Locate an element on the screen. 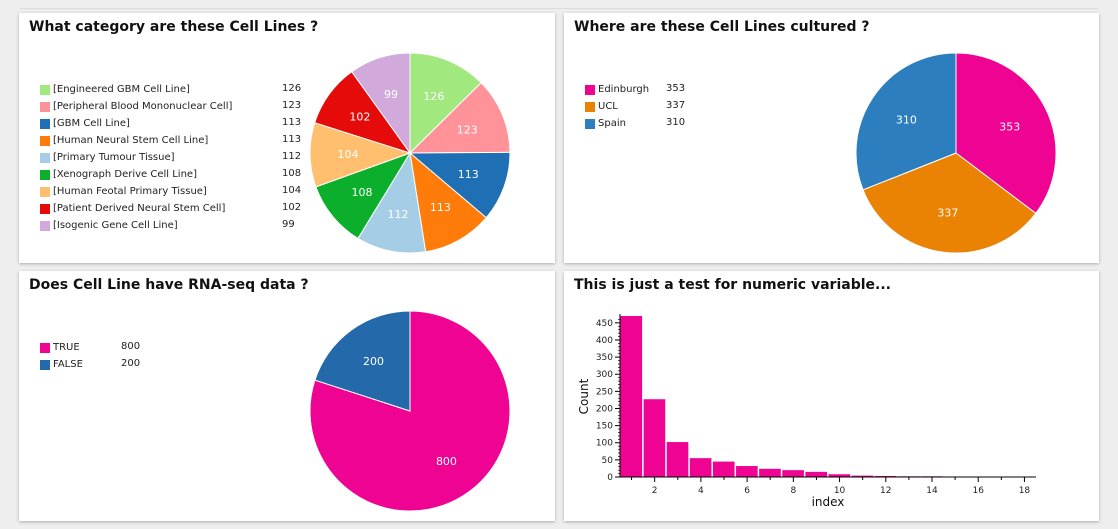 This screenshot has width=1118, height=529. legend-value: 200 is located at coordinates (131, 363).